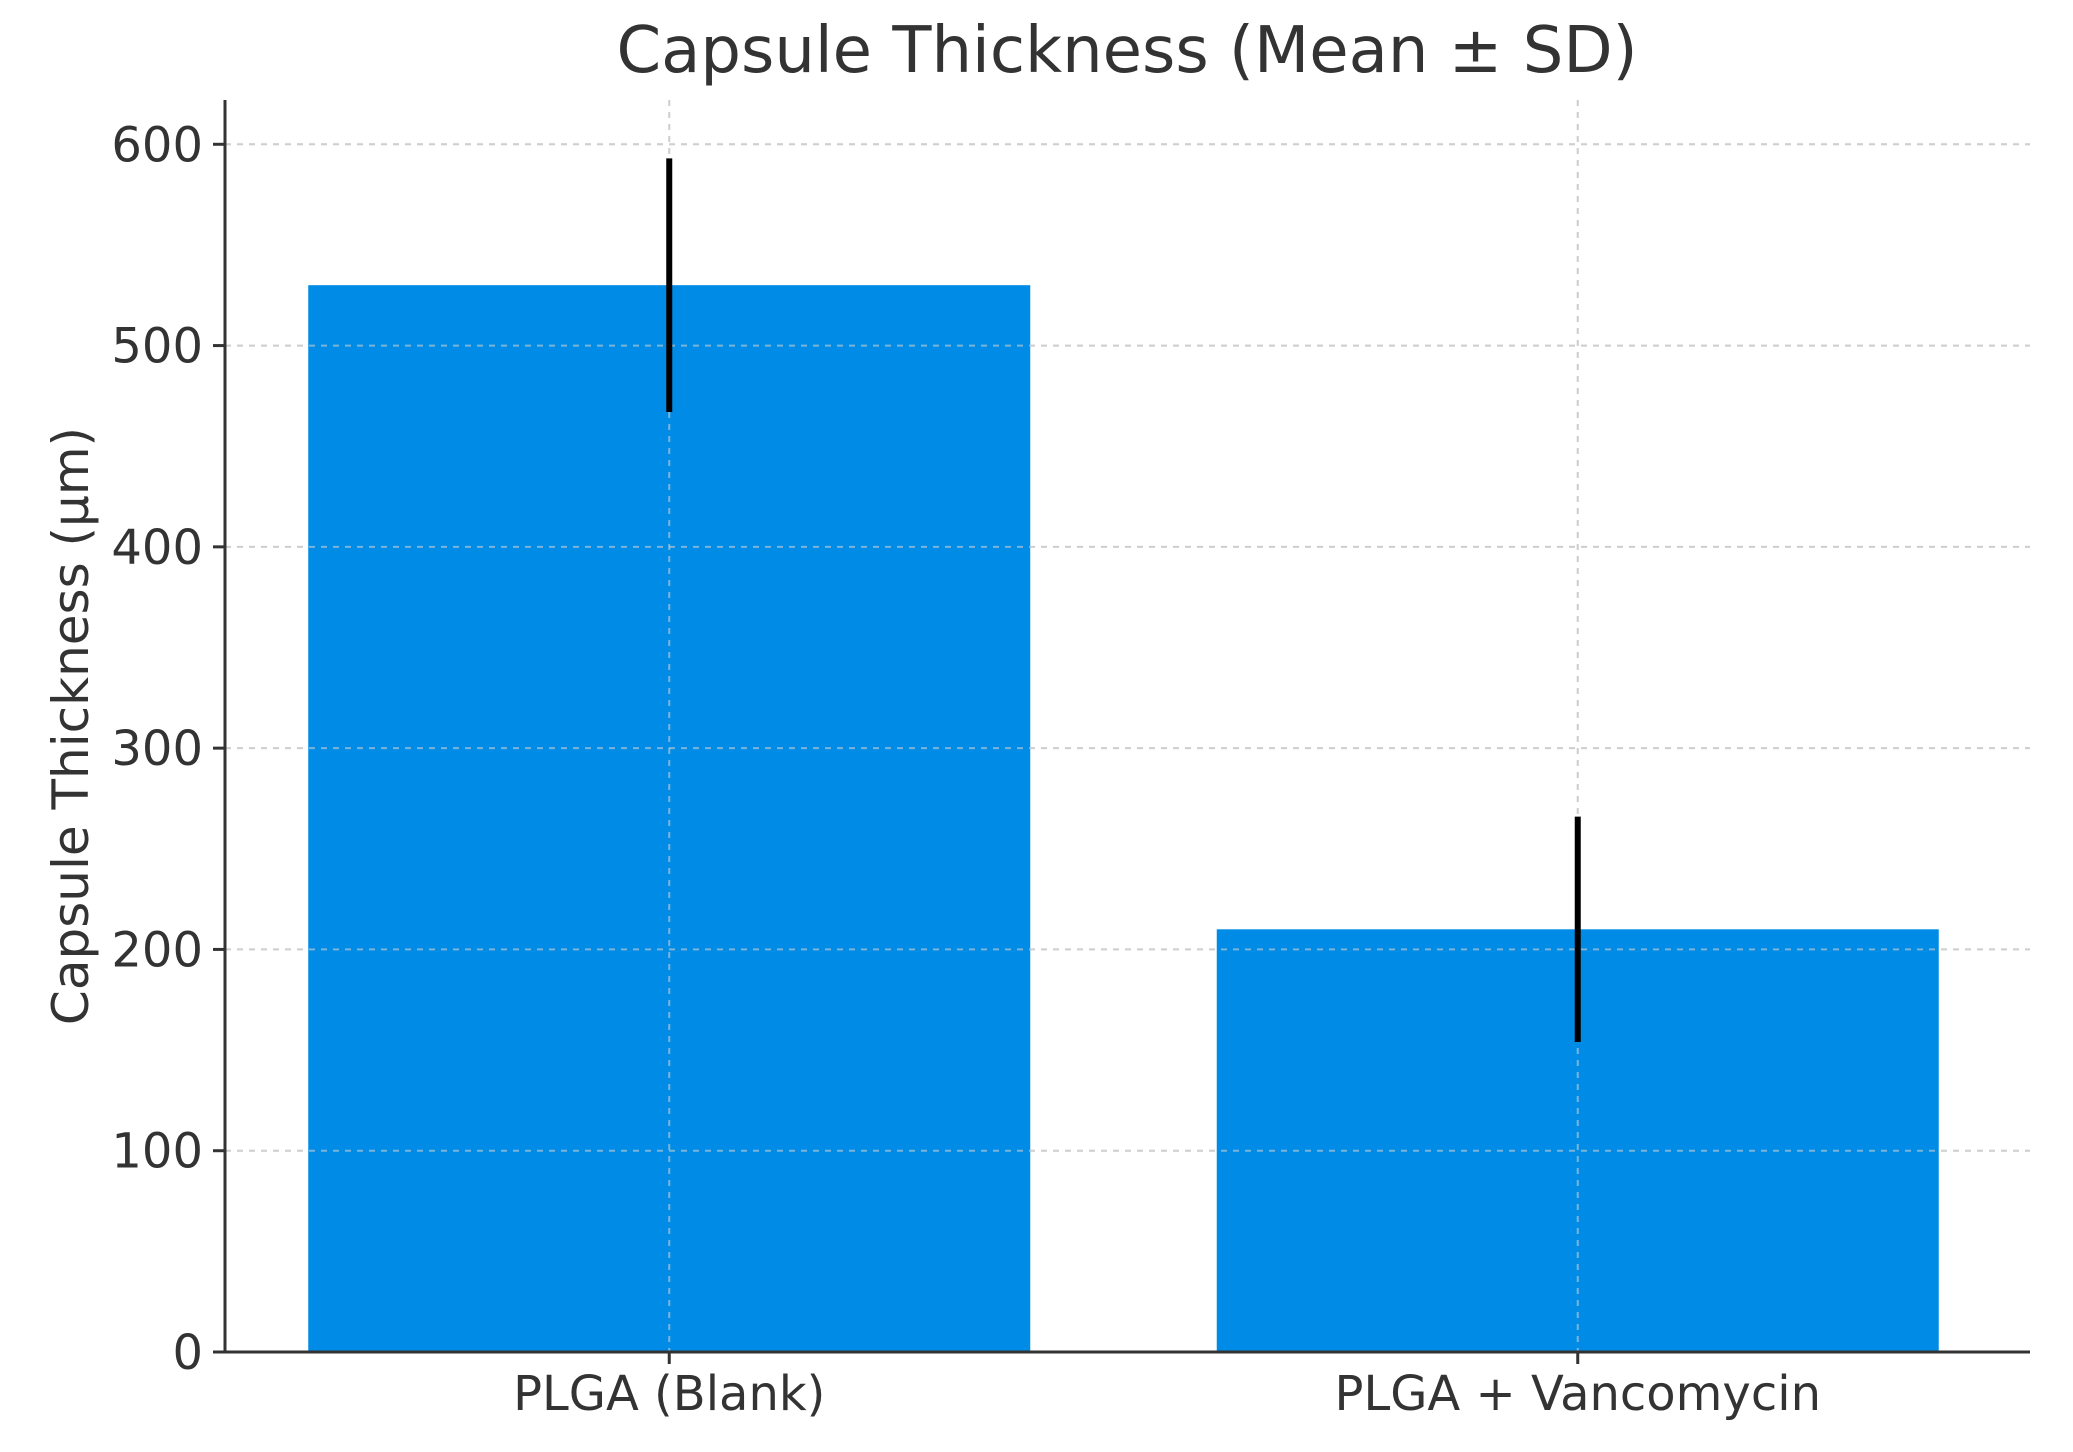 Image resolution: width=2073 pixels, height=1452 pixels. I want to click on y-tick-label: 400, so click(157, 548).